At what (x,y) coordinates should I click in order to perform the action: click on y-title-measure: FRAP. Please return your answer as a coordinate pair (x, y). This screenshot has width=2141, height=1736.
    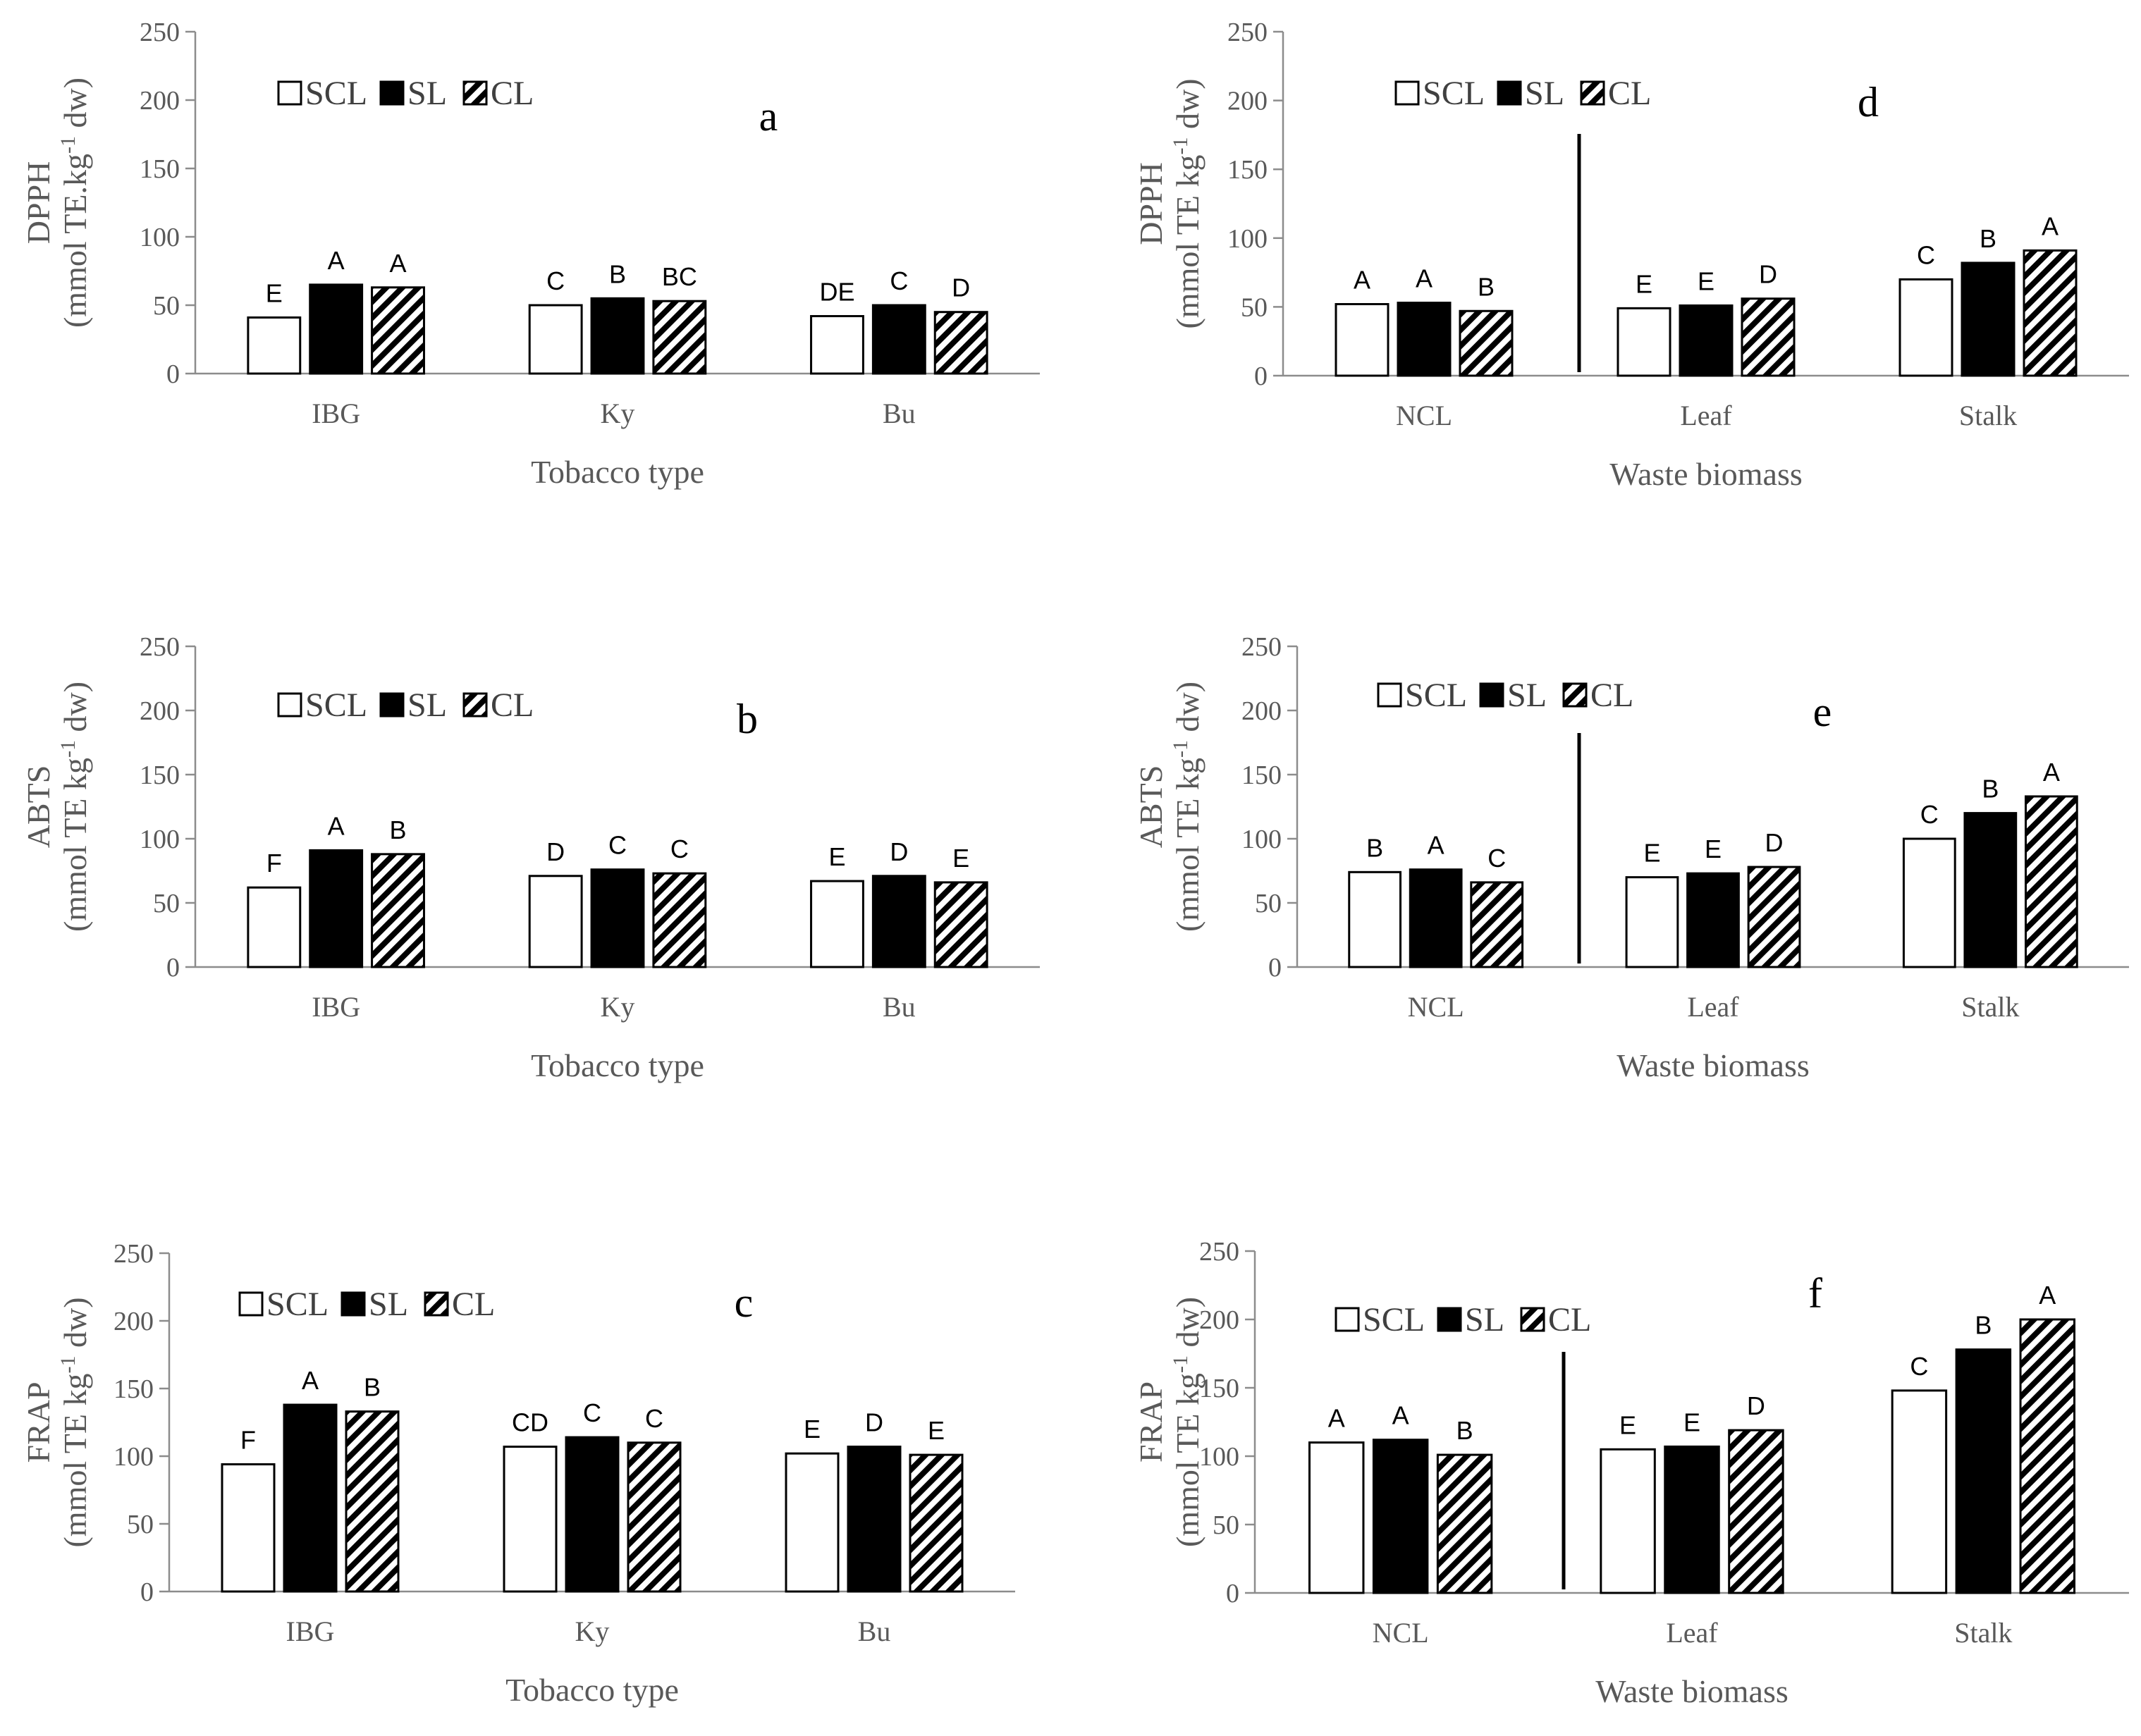
    Looking at the image, I should click on (1151, 1422).